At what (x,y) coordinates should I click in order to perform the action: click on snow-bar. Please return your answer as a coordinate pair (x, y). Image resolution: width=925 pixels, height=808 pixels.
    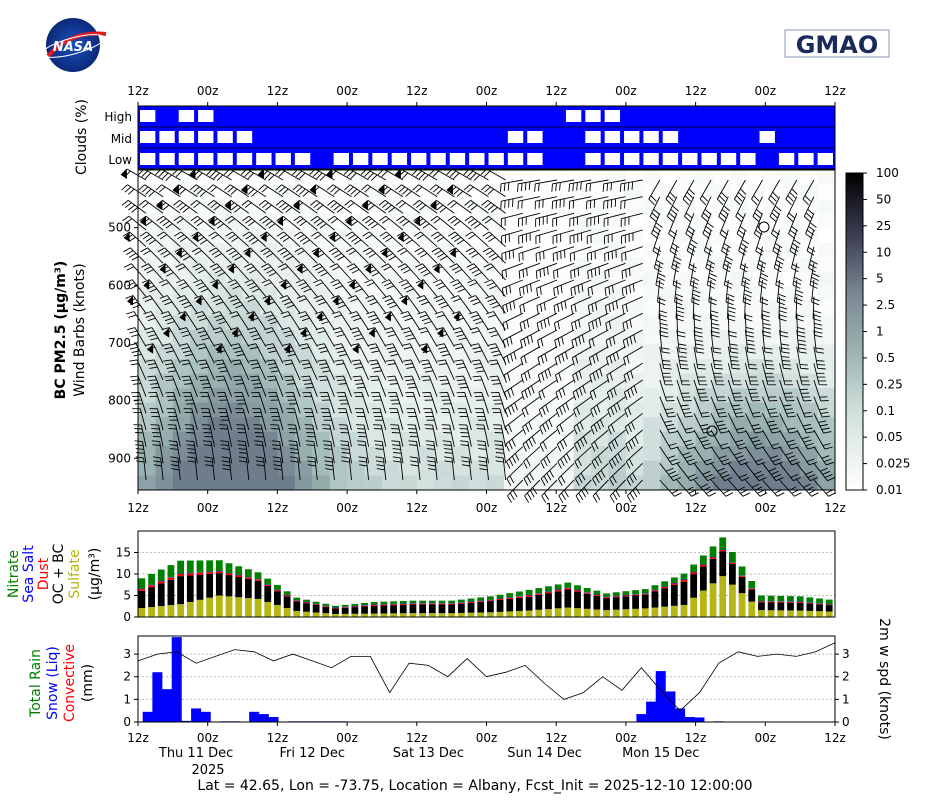
    Looking at the image, I should click on (196, 715).